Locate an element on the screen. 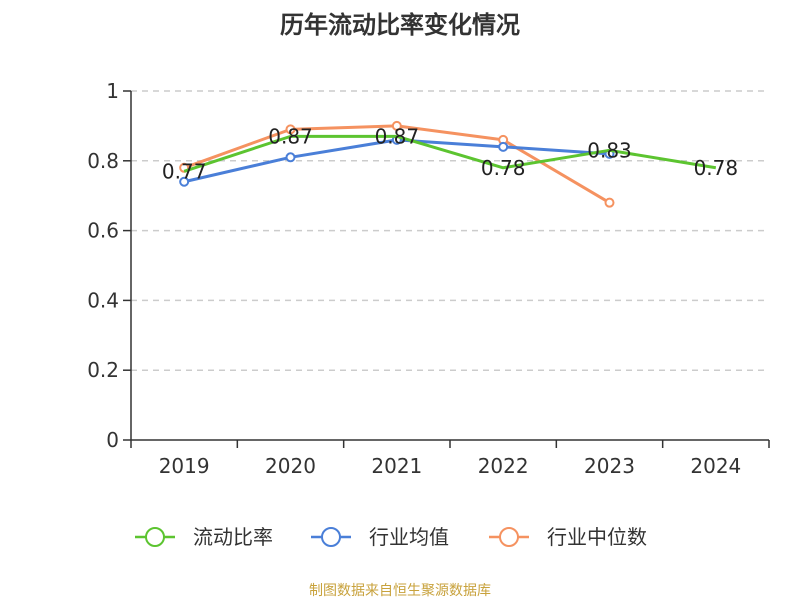  y-tick-label: 0.6 is located at coordinates (103, 231).